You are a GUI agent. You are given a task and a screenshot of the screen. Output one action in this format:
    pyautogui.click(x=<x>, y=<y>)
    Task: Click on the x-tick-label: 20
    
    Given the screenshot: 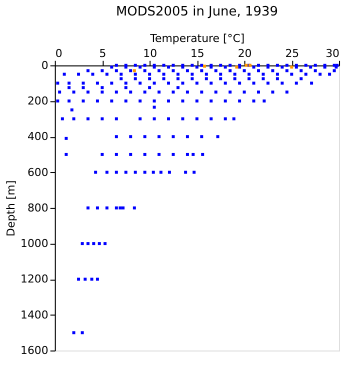 What is the action you would take?
    pyautogui.click(x=245, y=53)
    